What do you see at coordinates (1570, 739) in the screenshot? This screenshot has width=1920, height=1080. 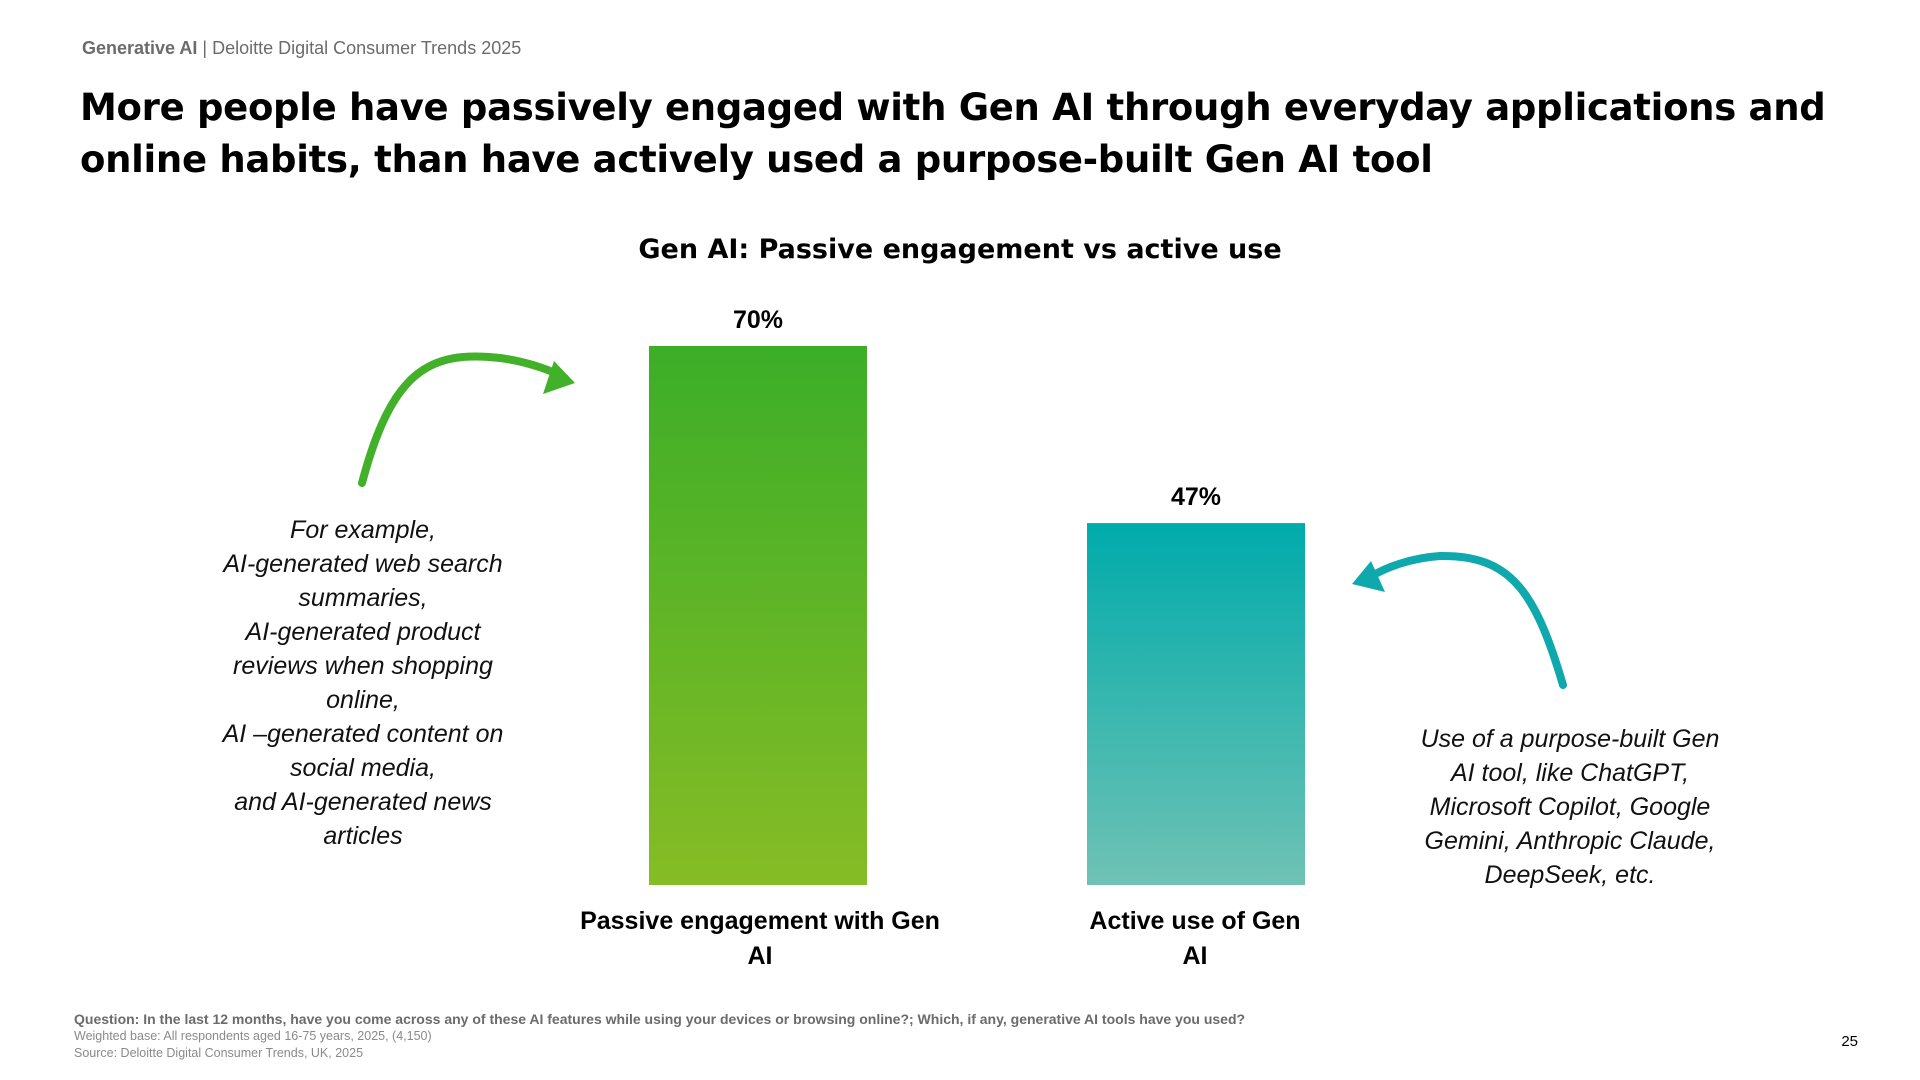 I see `active-note-line: Use of a purpose-built Gen` at bounding box center [1570, 739].